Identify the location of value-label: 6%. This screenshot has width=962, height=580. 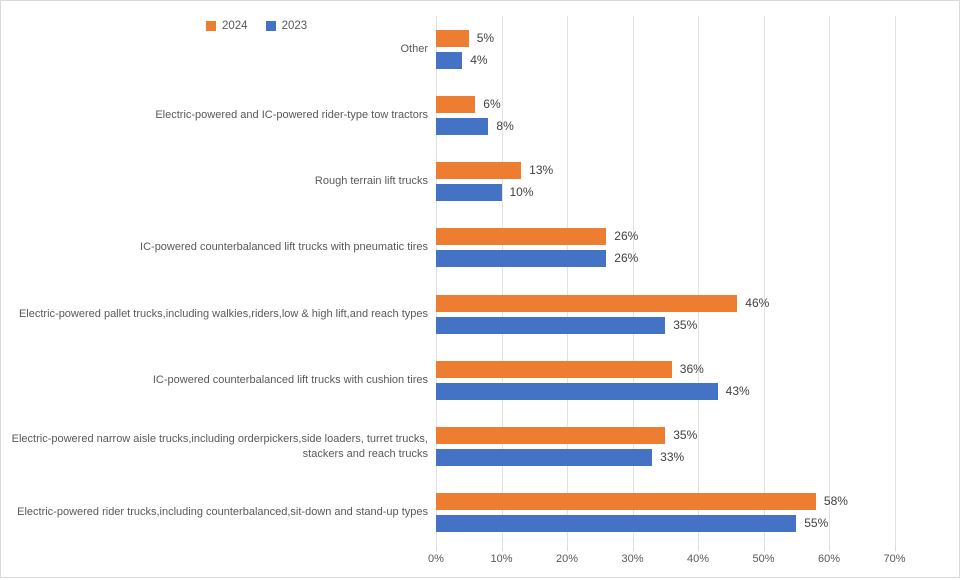
(492, 103).